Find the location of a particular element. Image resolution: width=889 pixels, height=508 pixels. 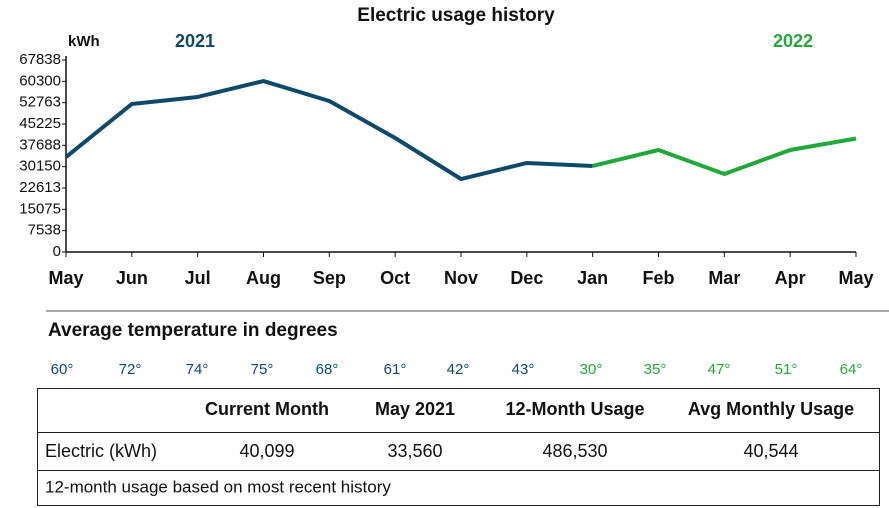

x-tick-label: Mar is located at coordinates (724, 278).